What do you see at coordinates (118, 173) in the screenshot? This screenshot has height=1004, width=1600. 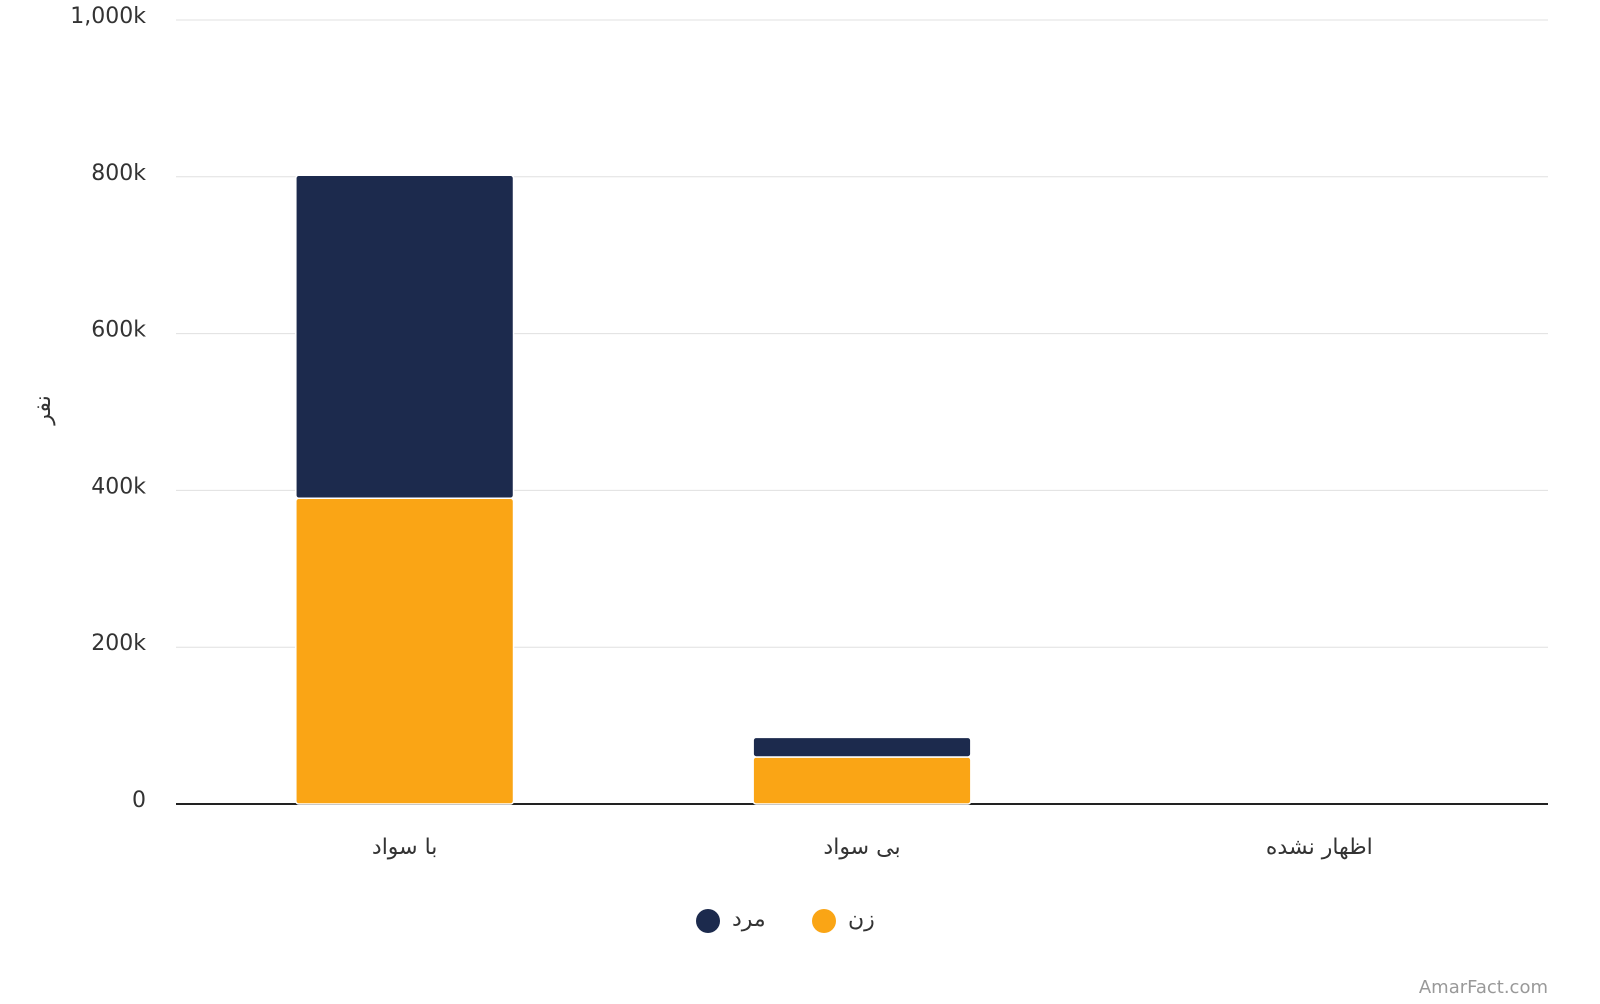 I see `y-tick-label: 800k` at bounding box center [118, 173].